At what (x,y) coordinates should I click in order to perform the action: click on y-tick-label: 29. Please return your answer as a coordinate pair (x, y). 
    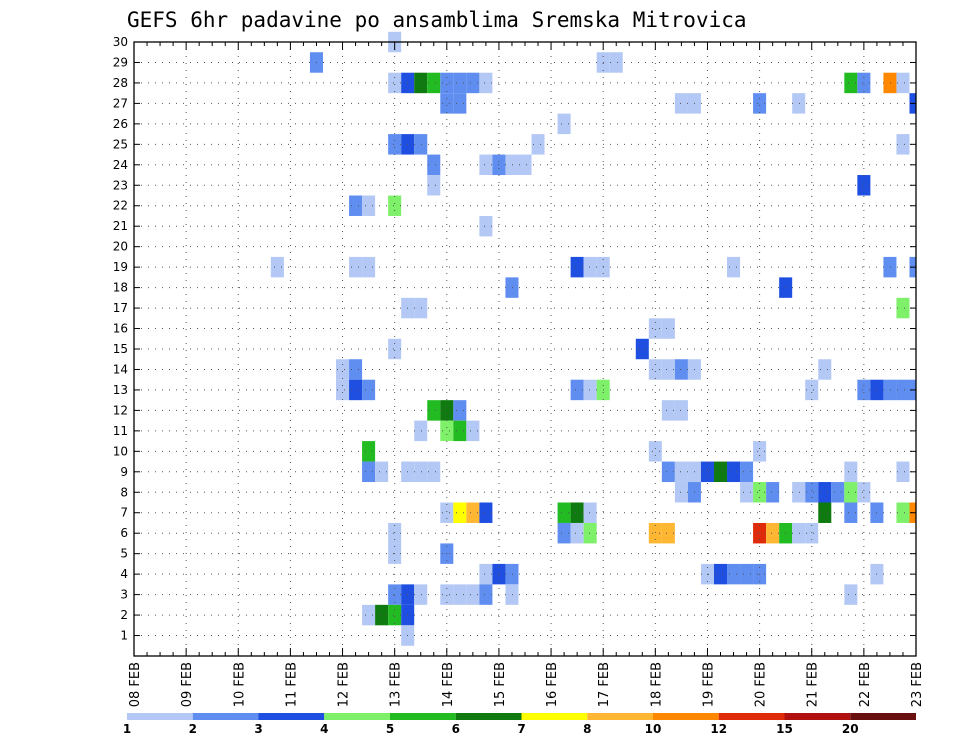
    Looking at the image, I should click on (120, 62).